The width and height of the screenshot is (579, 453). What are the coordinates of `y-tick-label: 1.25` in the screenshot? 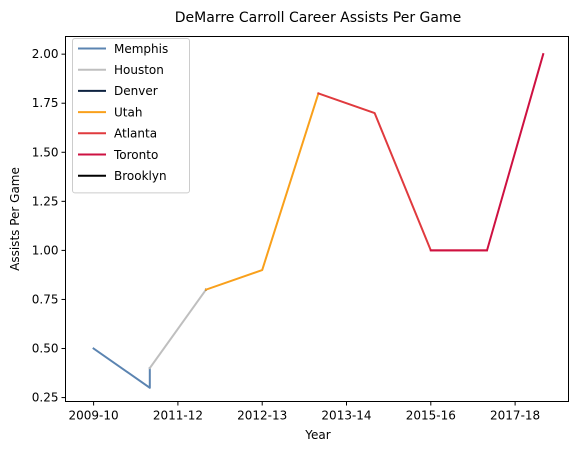 It's located at (45, 201).